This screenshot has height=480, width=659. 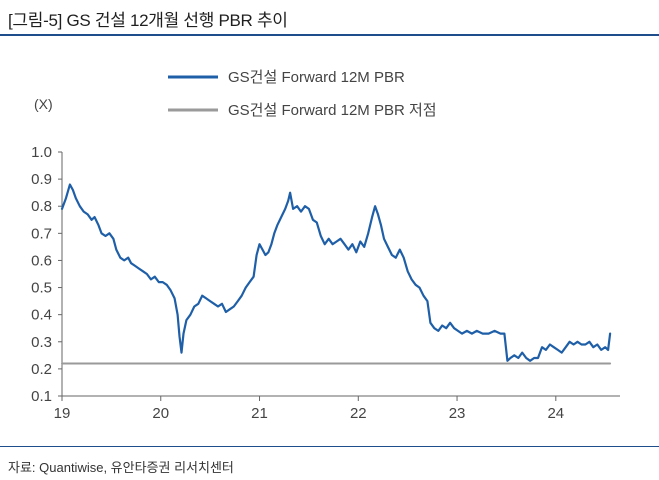 I want to click on y-tick-label: 0.7, so click(x=41, y=233).